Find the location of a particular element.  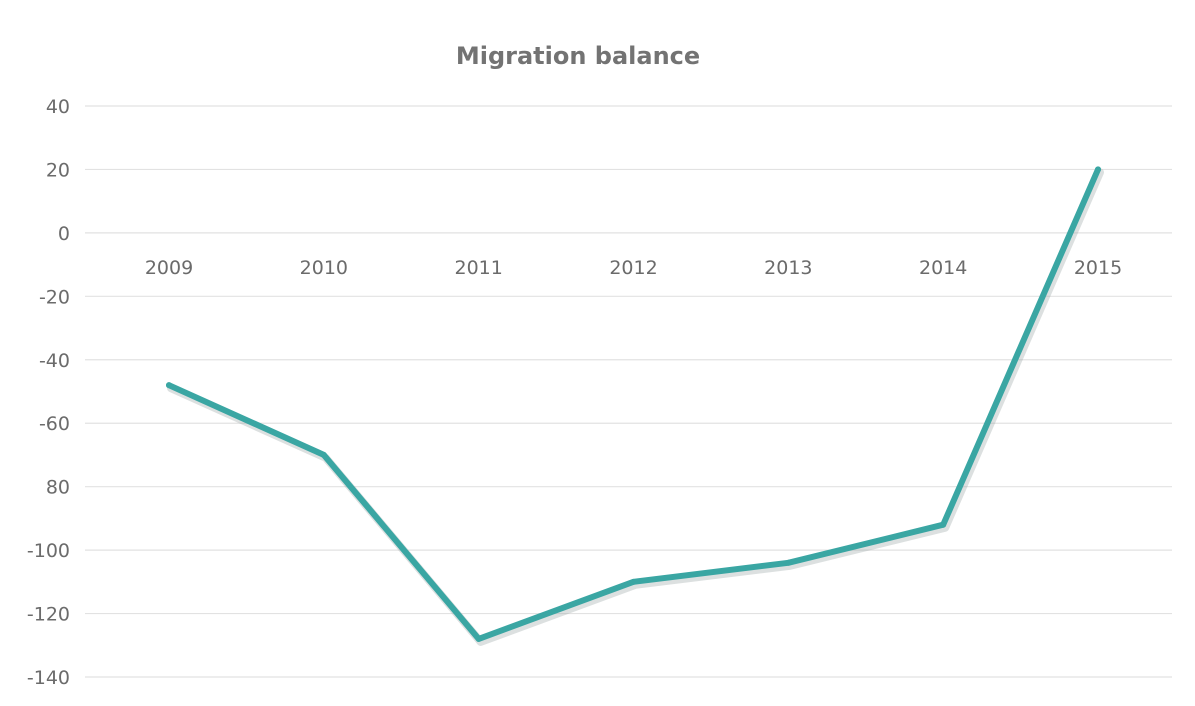

y-tick-label: -100 is located at coordinates (48, 551).